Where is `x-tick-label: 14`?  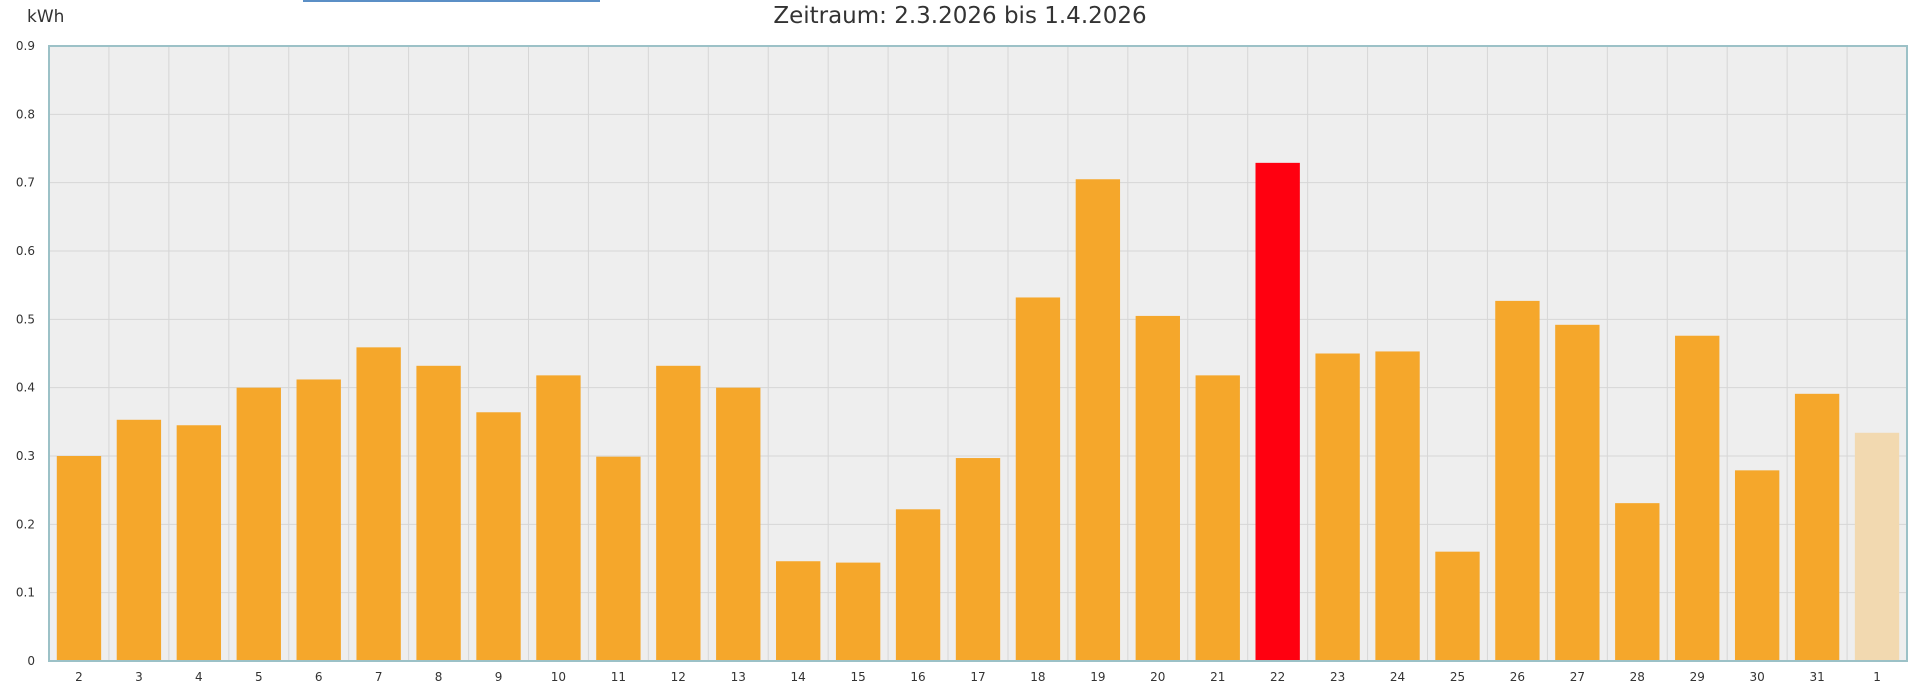
x-tick-label: 14 is located at coordinates (798, 677).